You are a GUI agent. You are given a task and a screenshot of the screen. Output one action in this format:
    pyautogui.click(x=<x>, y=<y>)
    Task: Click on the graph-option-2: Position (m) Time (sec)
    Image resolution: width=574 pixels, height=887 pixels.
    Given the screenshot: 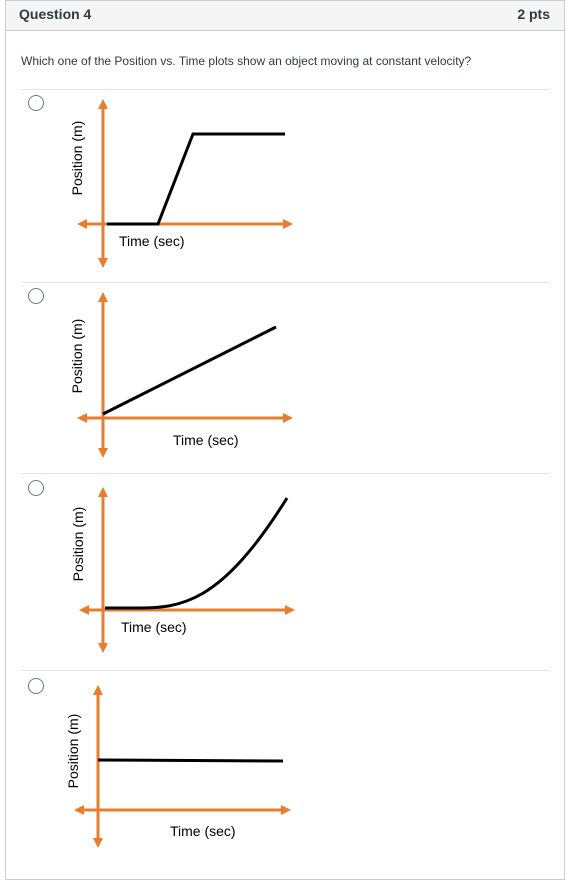 What is the action you would take?
    pyautogui.click(x=181, y=375)
    